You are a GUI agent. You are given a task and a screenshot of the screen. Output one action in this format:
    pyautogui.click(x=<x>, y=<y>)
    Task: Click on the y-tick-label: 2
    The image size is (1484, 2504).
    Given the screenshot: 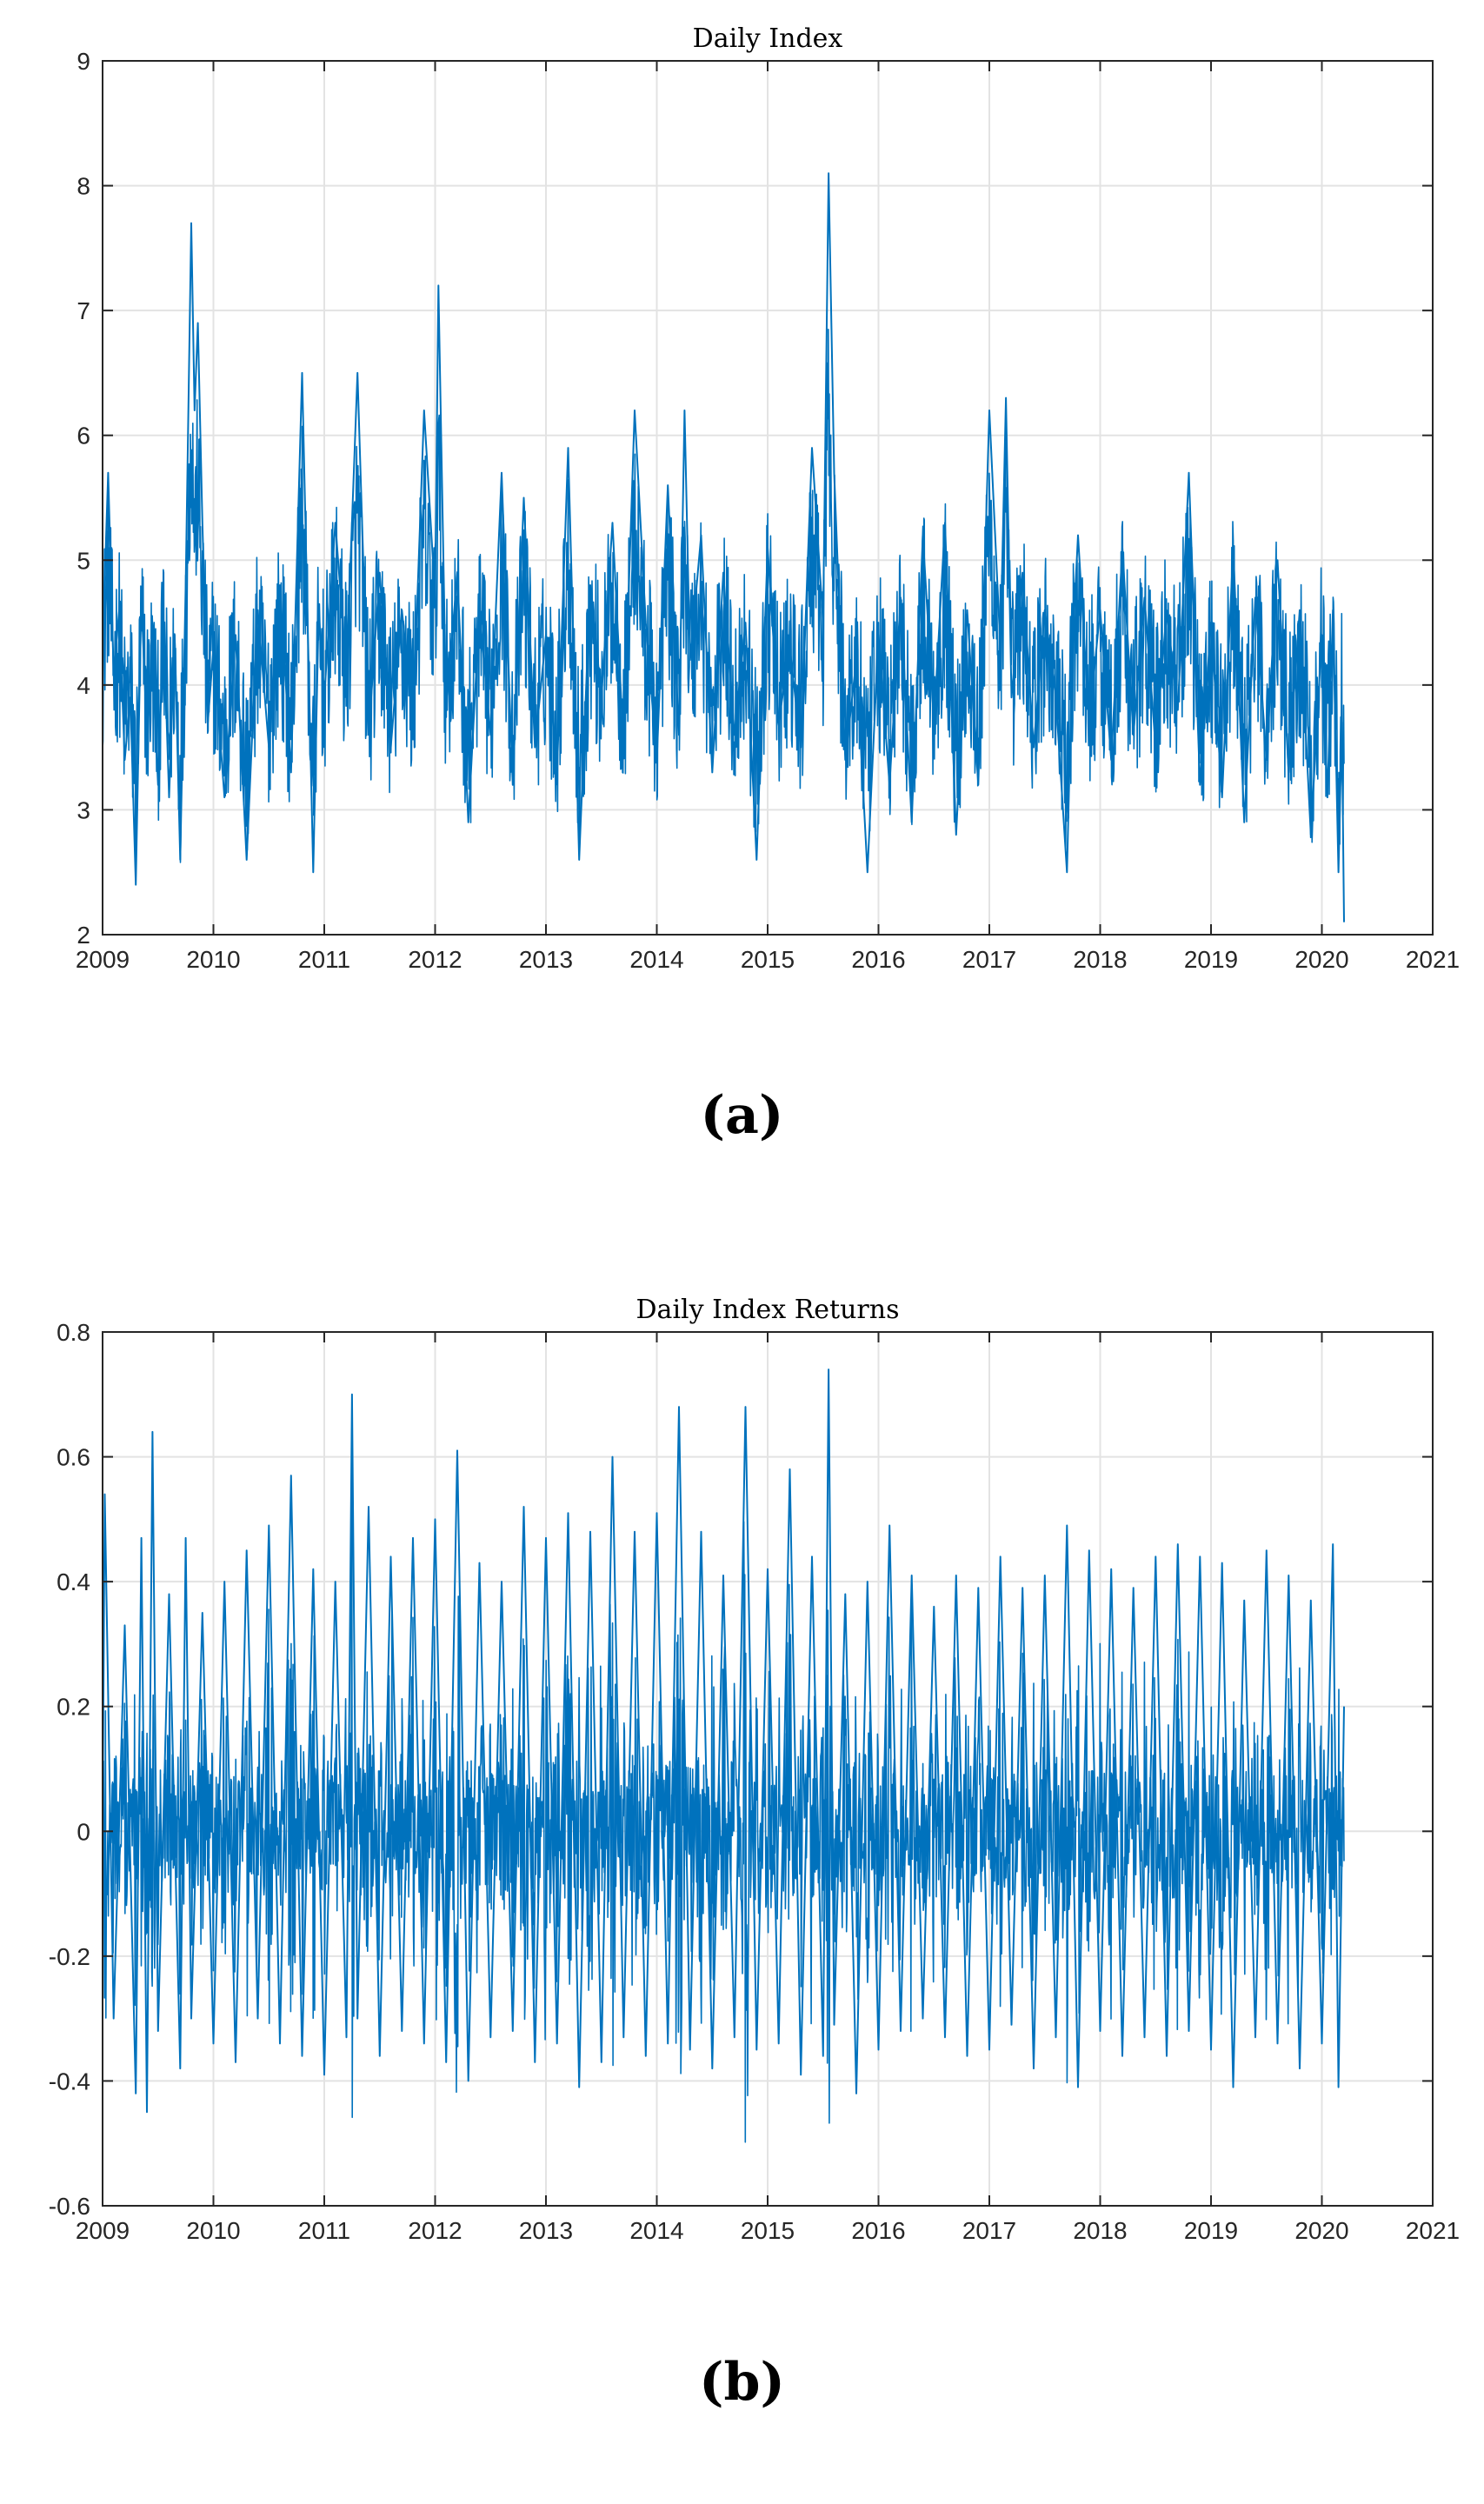 What is the action you would take?
    pyautogui.click(x=83, y=935)
    